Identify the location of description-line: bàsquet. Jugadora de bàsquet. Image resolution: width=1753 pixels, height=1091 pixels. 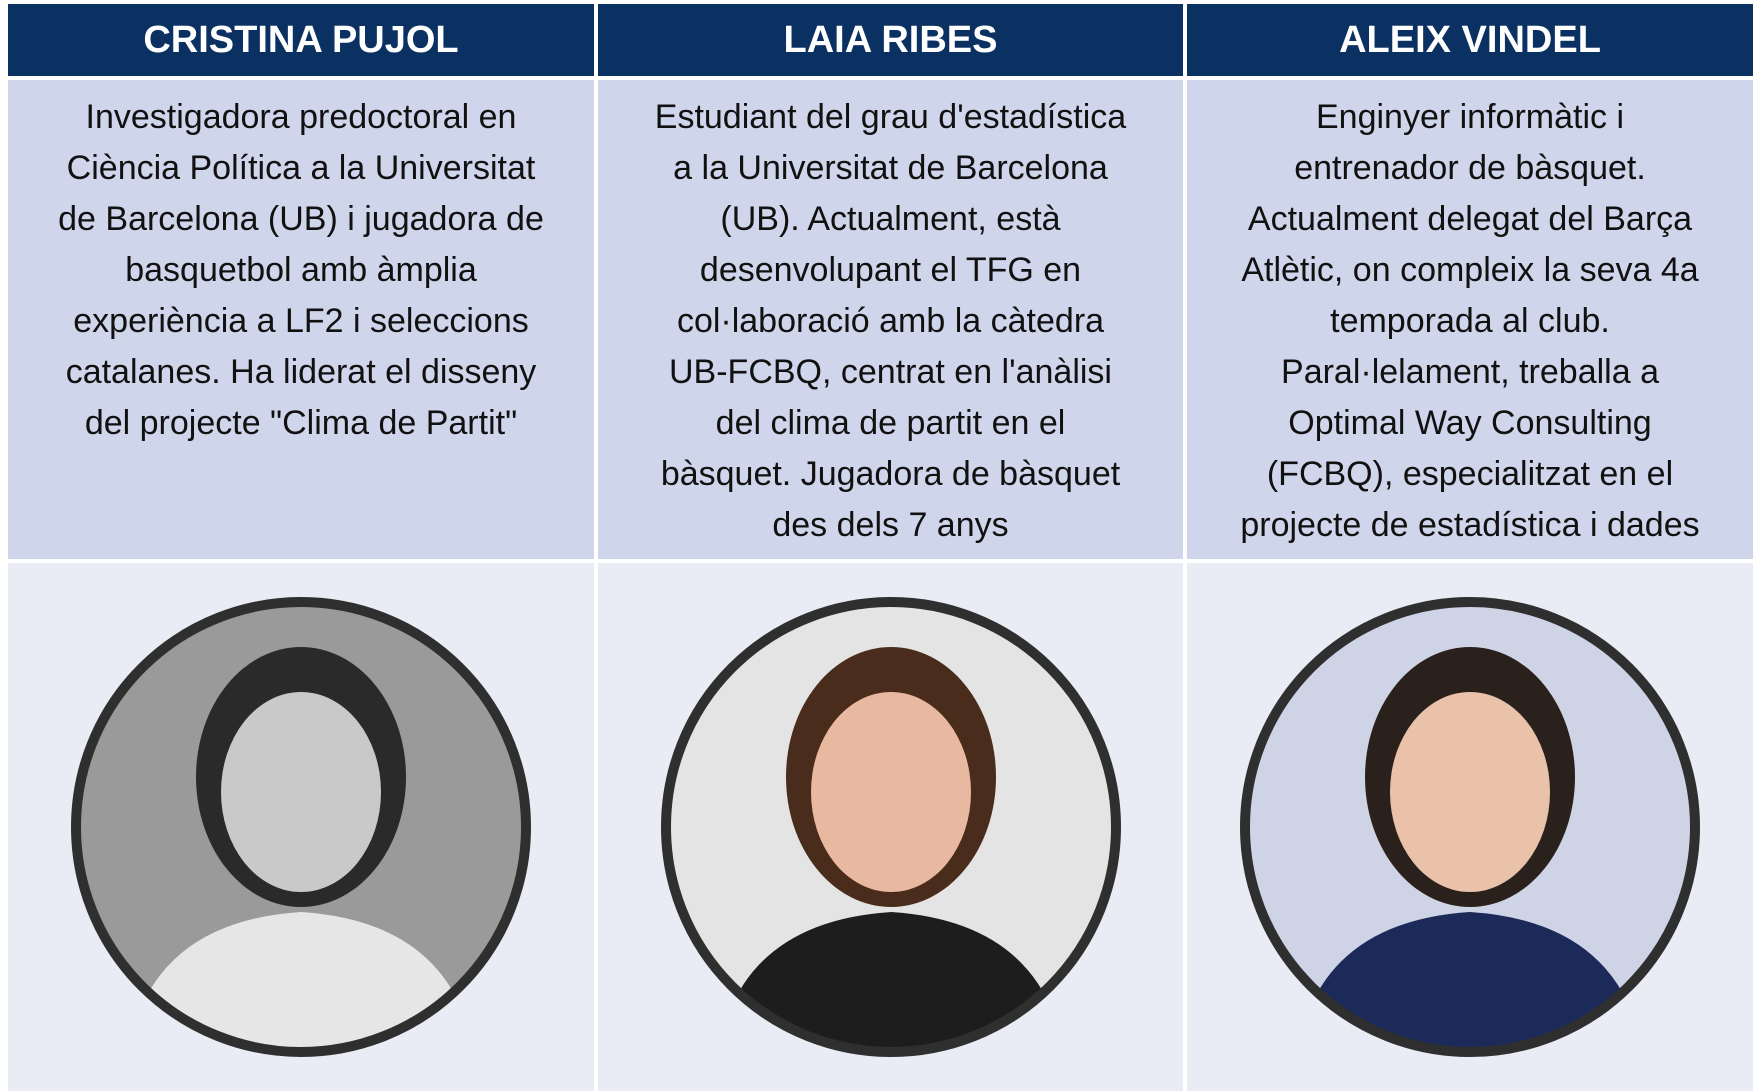
(890, 474).